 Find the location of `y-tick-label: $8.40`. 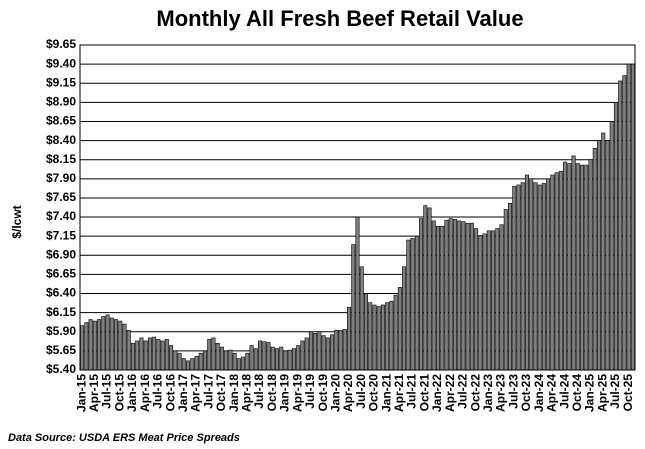

y-tick-label: $8.40 is located at coordinates (61, 140).